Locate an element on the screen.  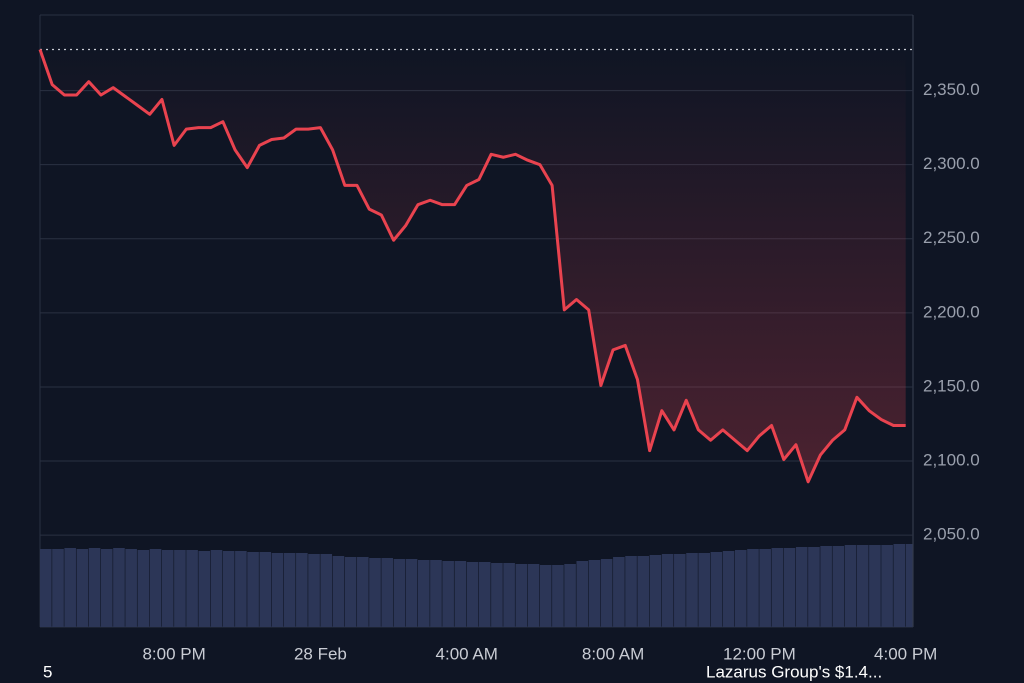
y-tick-label: 2,250.0 is located at coordinates (951, 237).